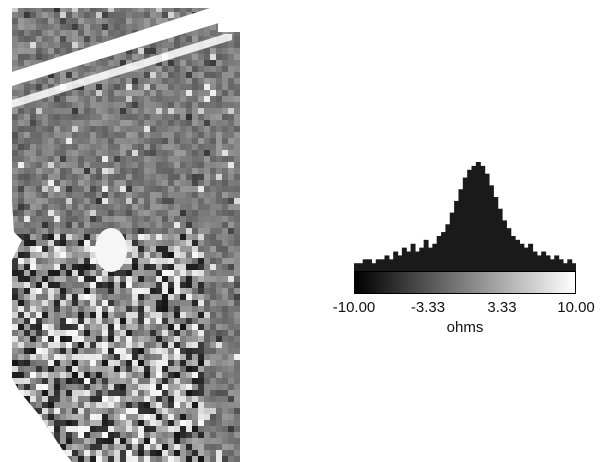 The image size is (605, 462). I want to click on tick-label-max: 10.00, so click(576, 307).